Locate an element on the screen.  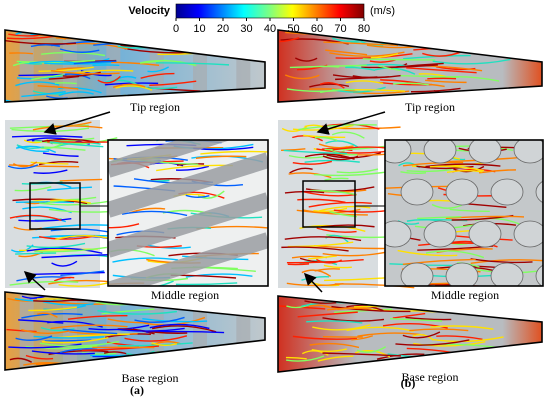
colorbar-tick-label: 80 is located at coordinates (364, 29).